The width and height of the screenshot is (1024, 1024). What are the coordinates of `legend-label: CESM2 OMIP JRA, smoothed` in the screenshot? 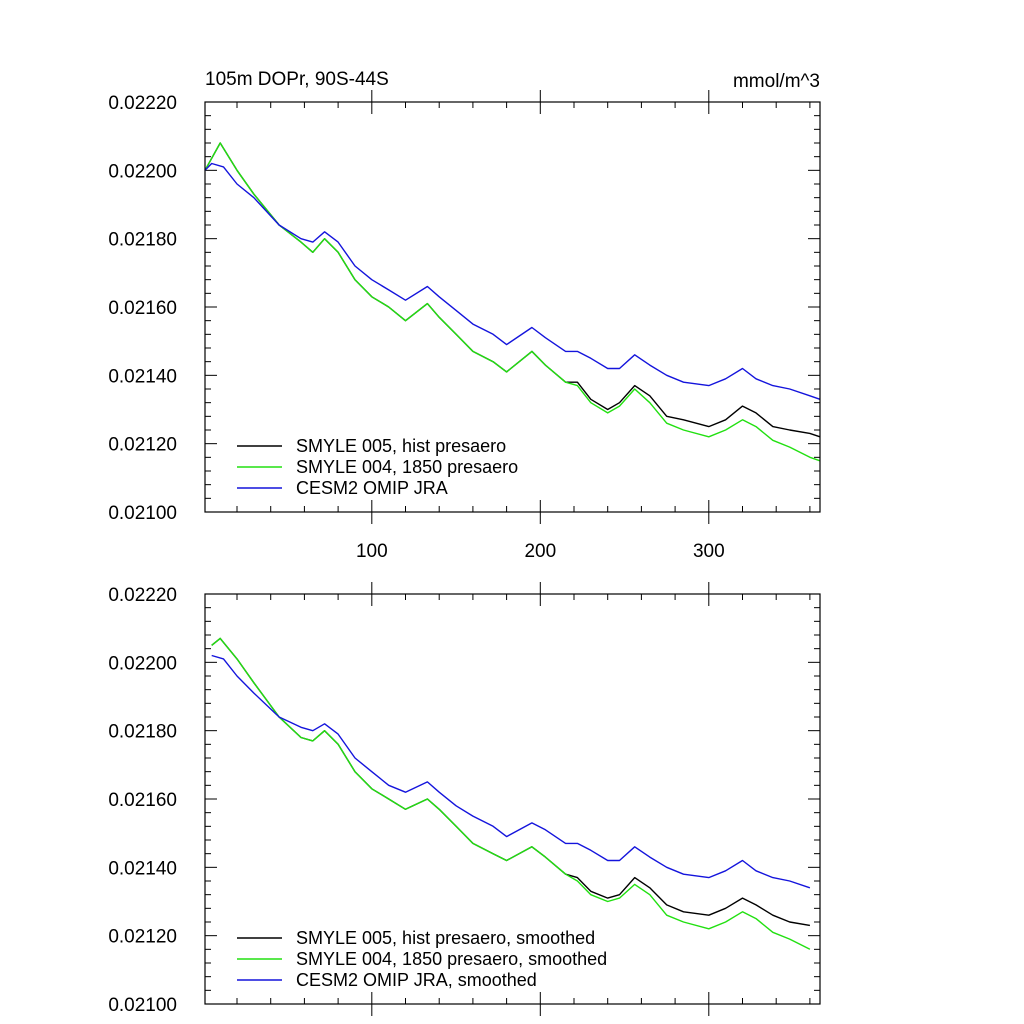 It's located at (416, 980).